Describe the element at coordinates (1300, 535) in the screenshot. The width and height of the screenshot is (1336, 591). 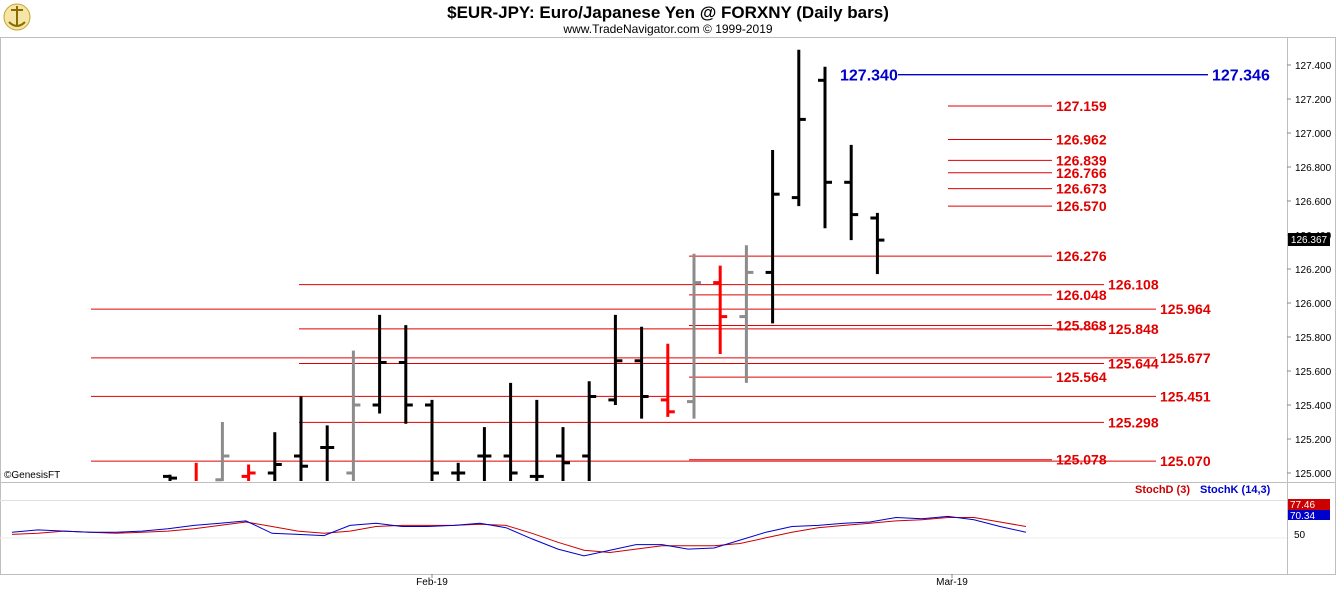
I see `osc-tick-50: 50` at that location.